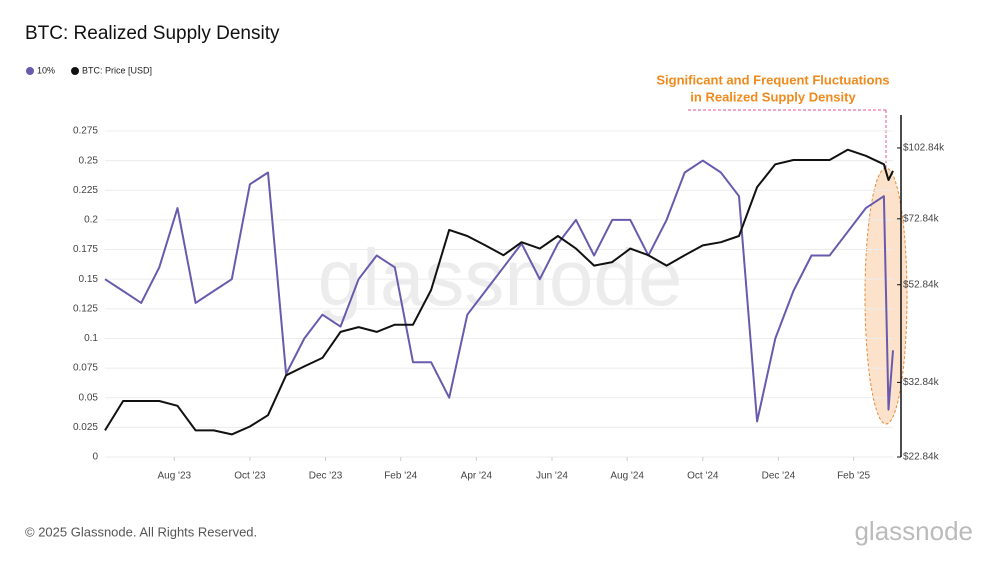 Image resolution: width=1000 pixels, height=567 pixels. What do you see at coordinates (921, 218) in the screenshot?
I see `y2-tick-label: $72.84k` at bounding box center [921, 218].